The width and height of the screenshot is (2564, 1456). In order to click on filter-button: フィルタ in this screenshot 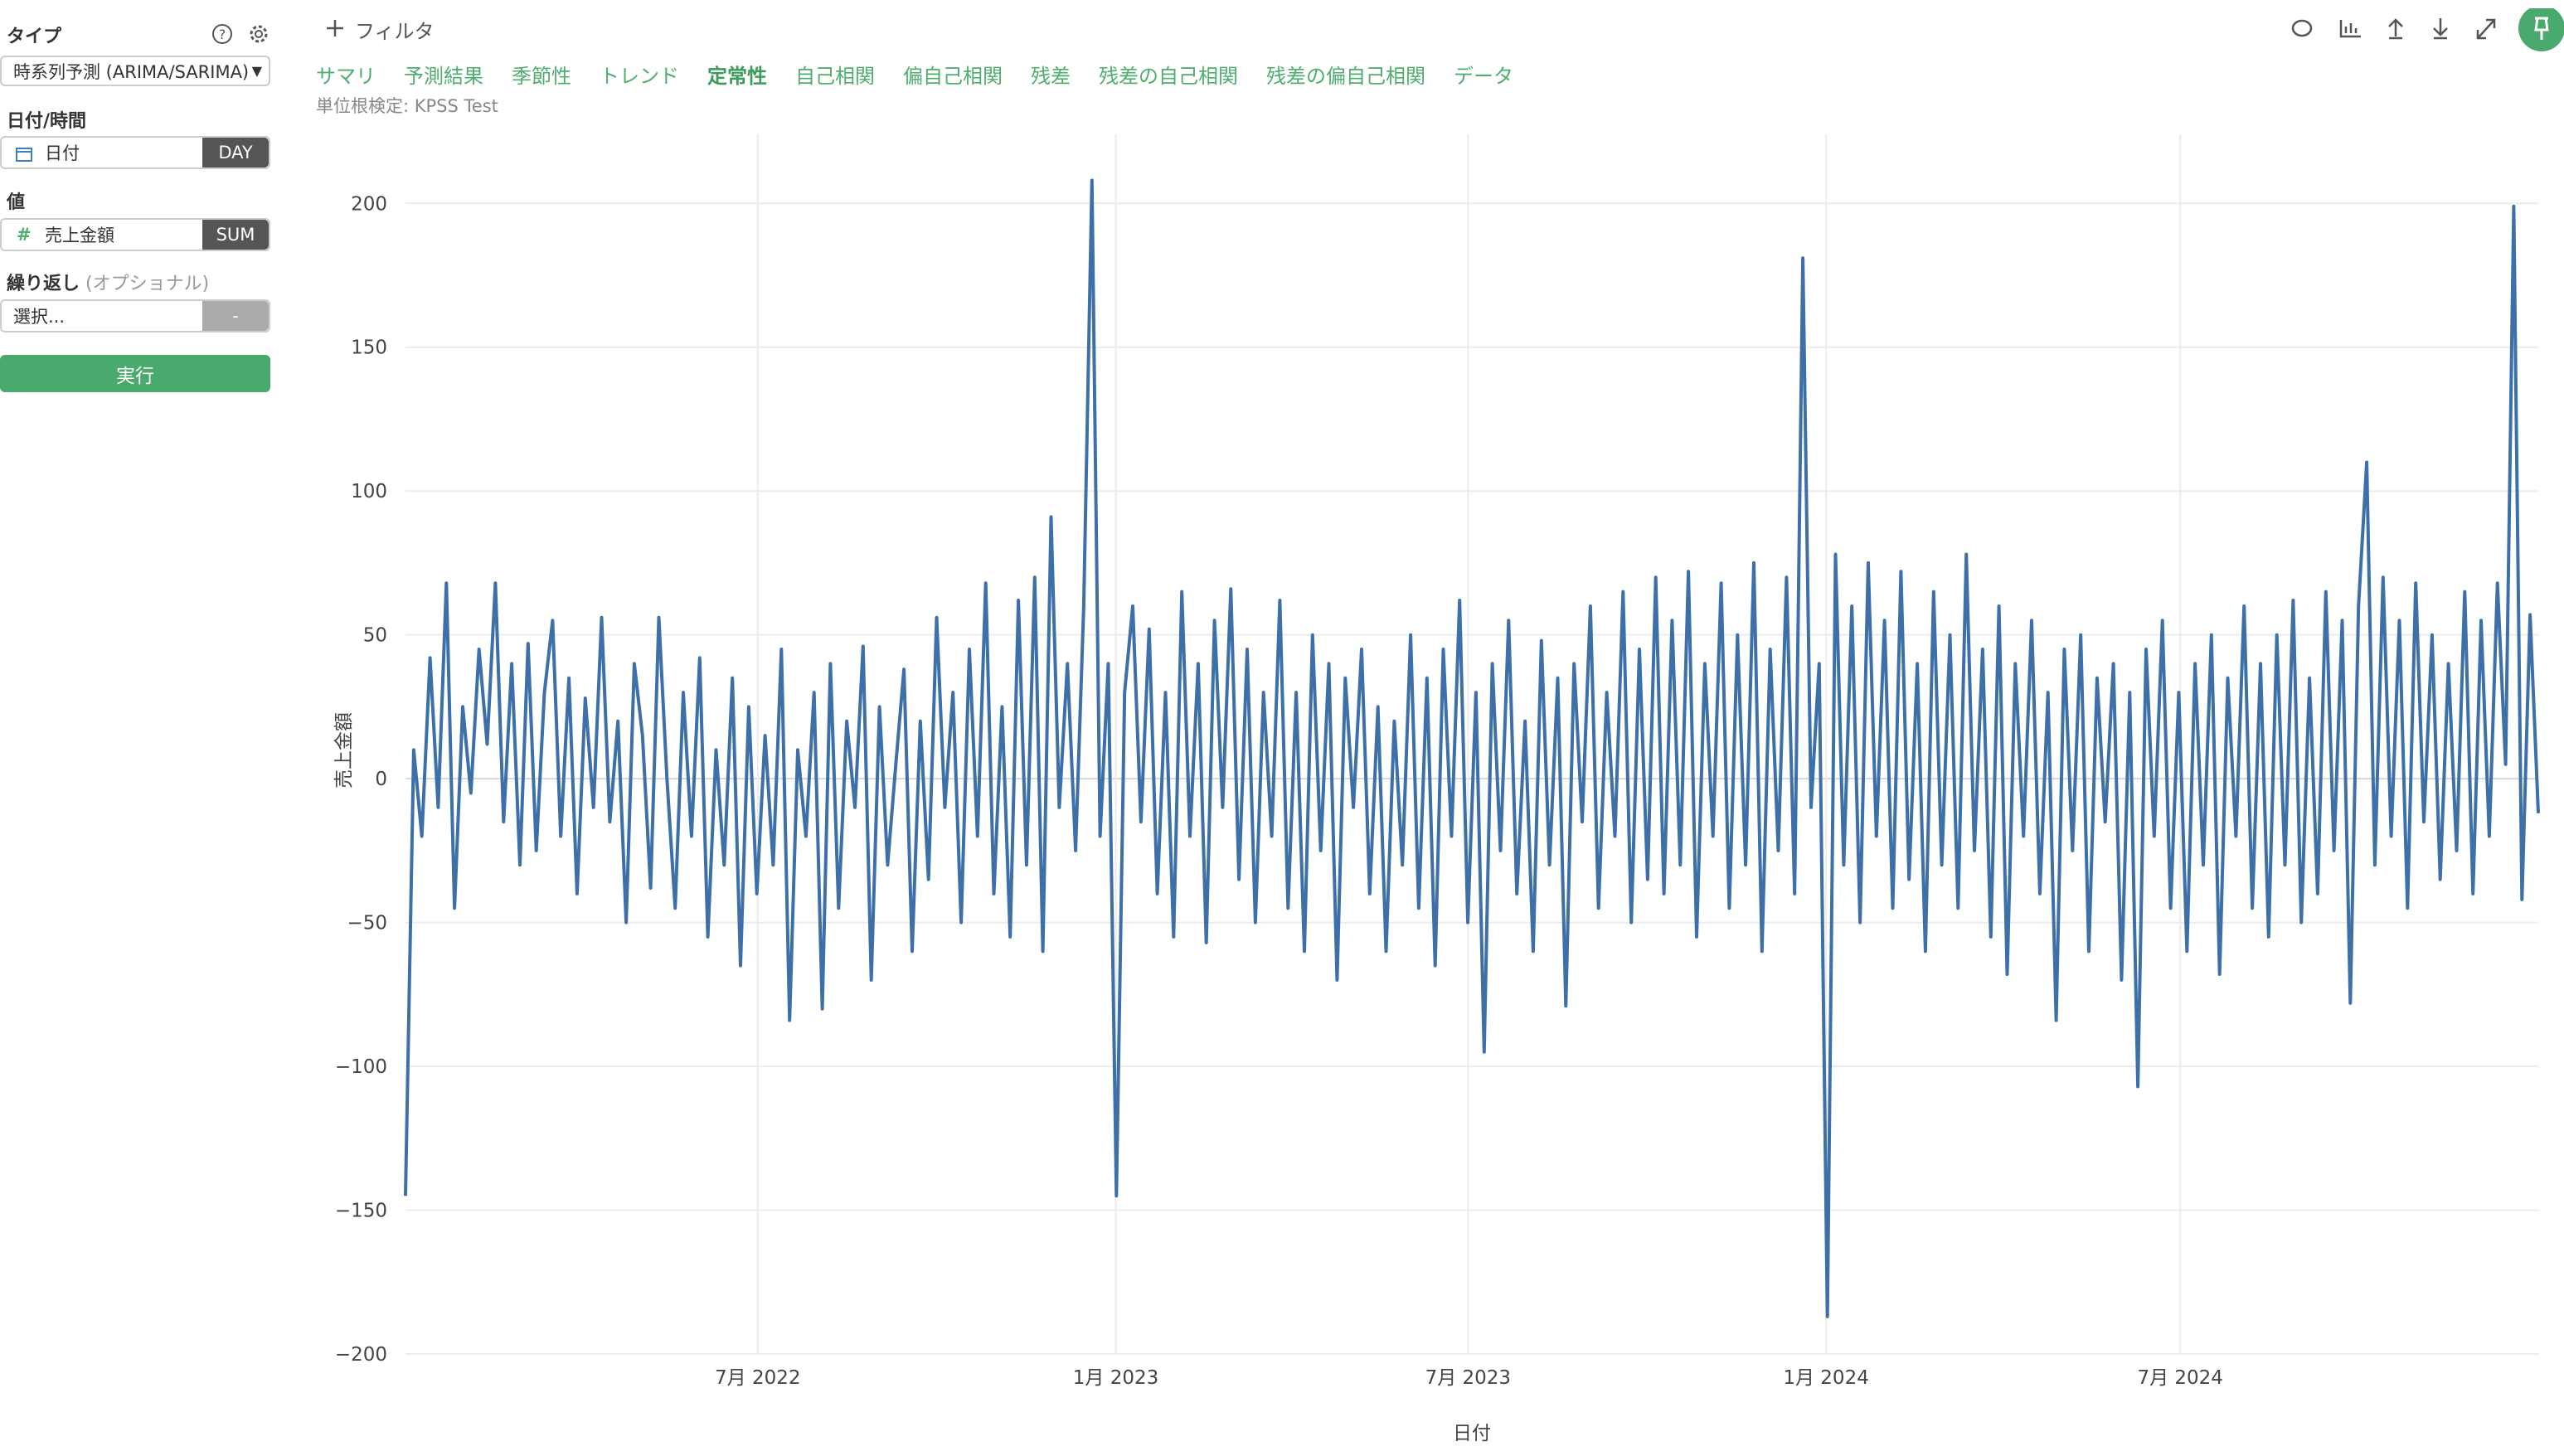, I will do `click(395, 31)`.